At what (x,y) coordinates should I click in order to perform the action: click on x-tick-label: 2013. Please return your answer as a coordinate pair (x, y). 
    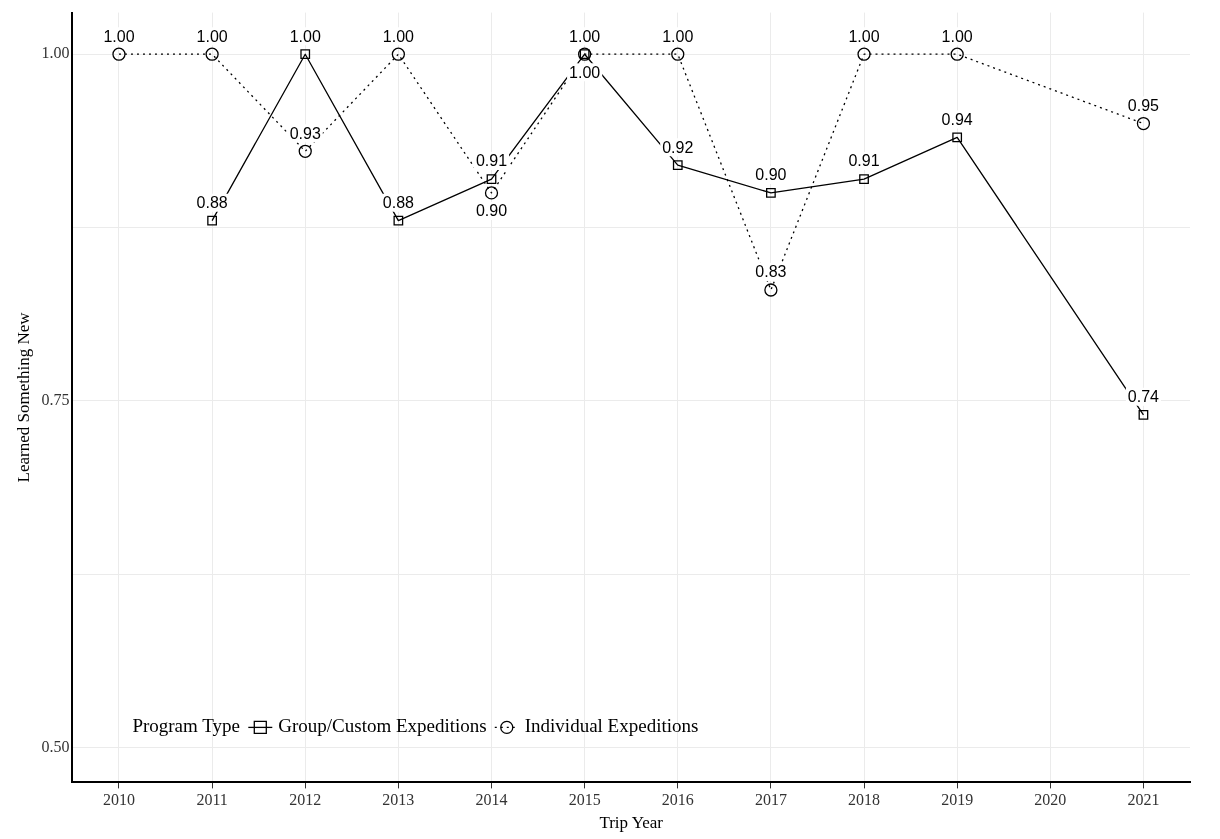
    Looking at the image, I should click on (398, 800).